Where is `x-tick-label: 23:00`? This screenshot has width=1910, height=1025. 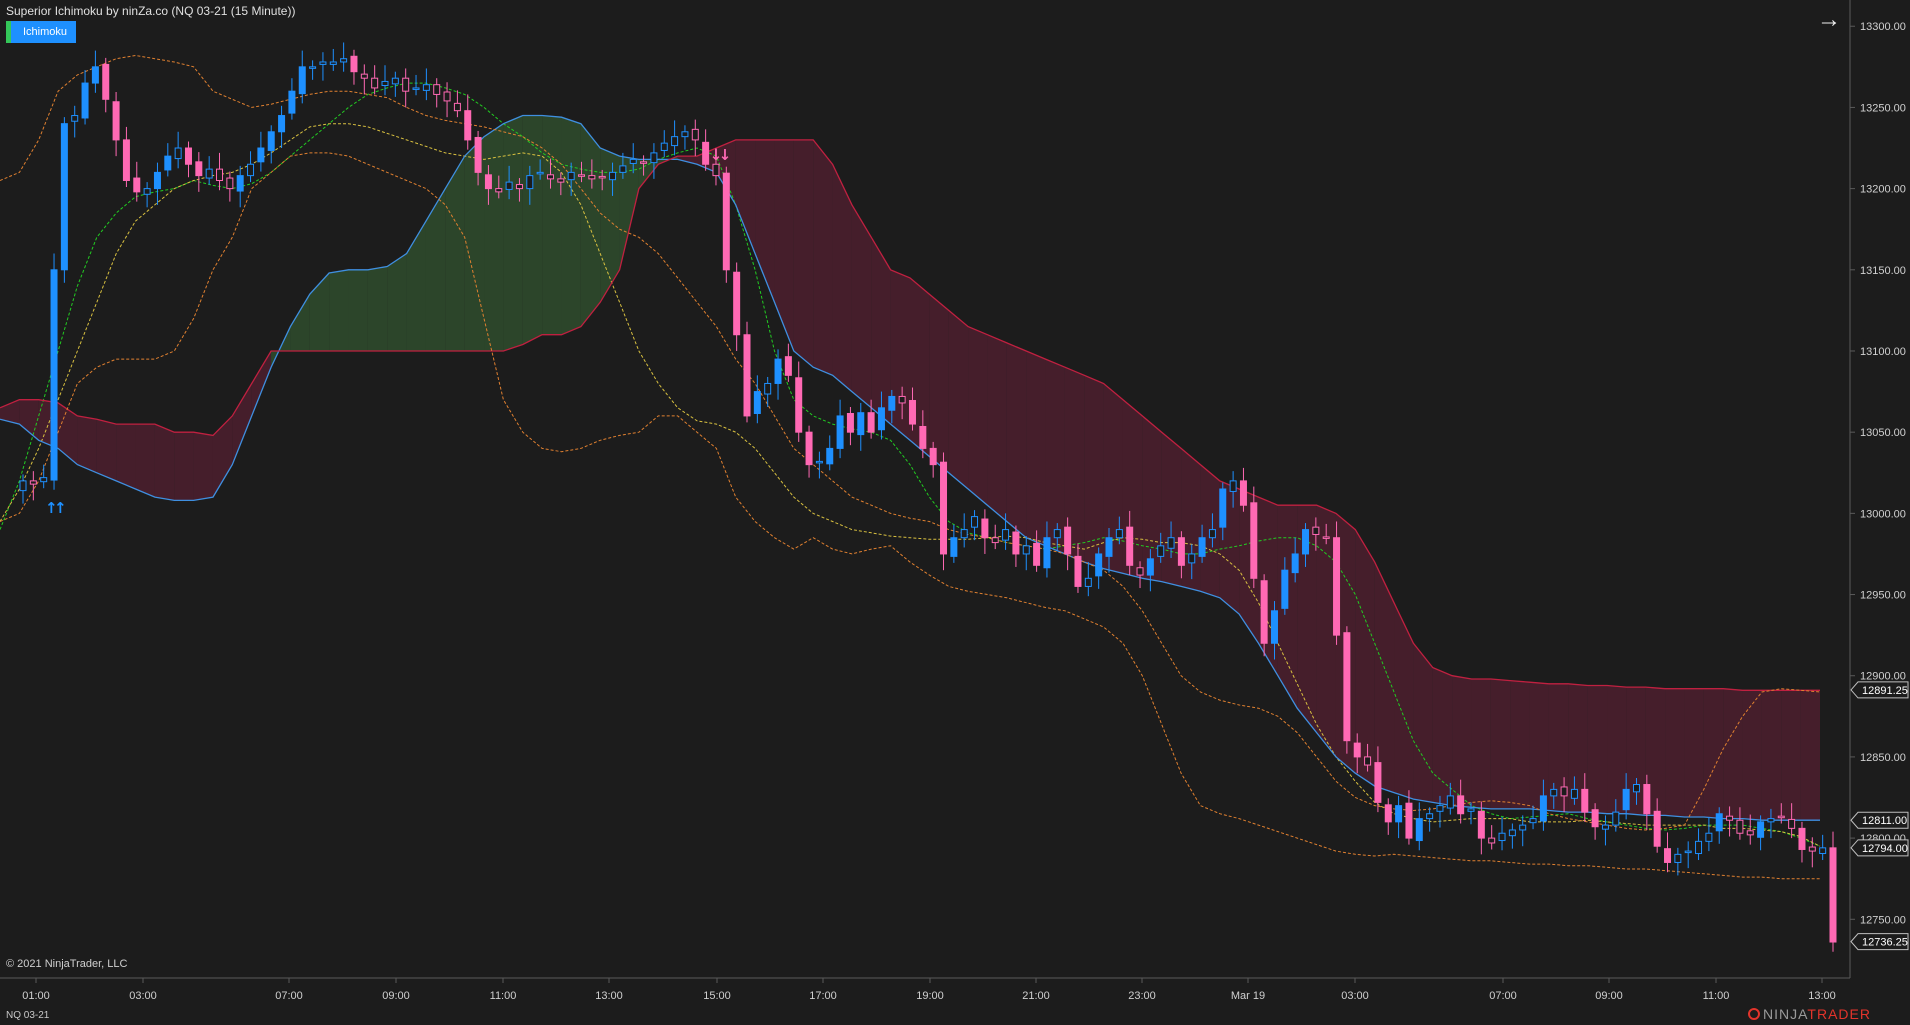
x-tick-label: 23:00 is located at coordinates (1142, 996).